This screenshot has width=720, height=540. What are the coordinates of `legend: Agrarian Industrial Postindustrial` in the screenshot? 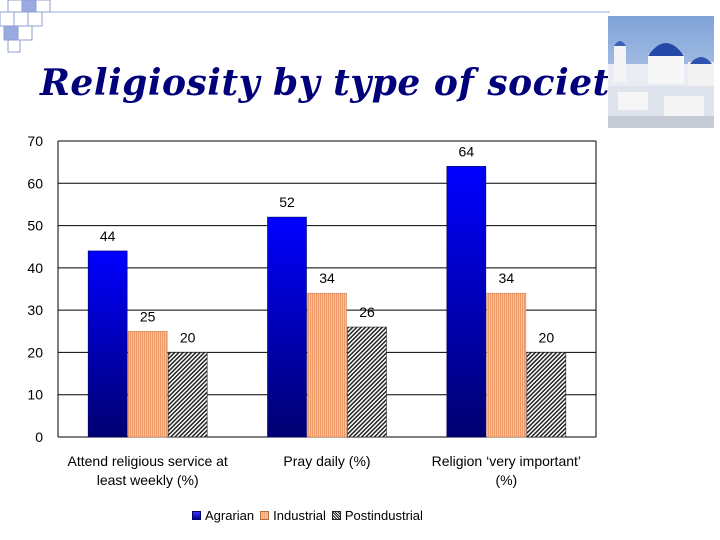 It's located at (310, 515).